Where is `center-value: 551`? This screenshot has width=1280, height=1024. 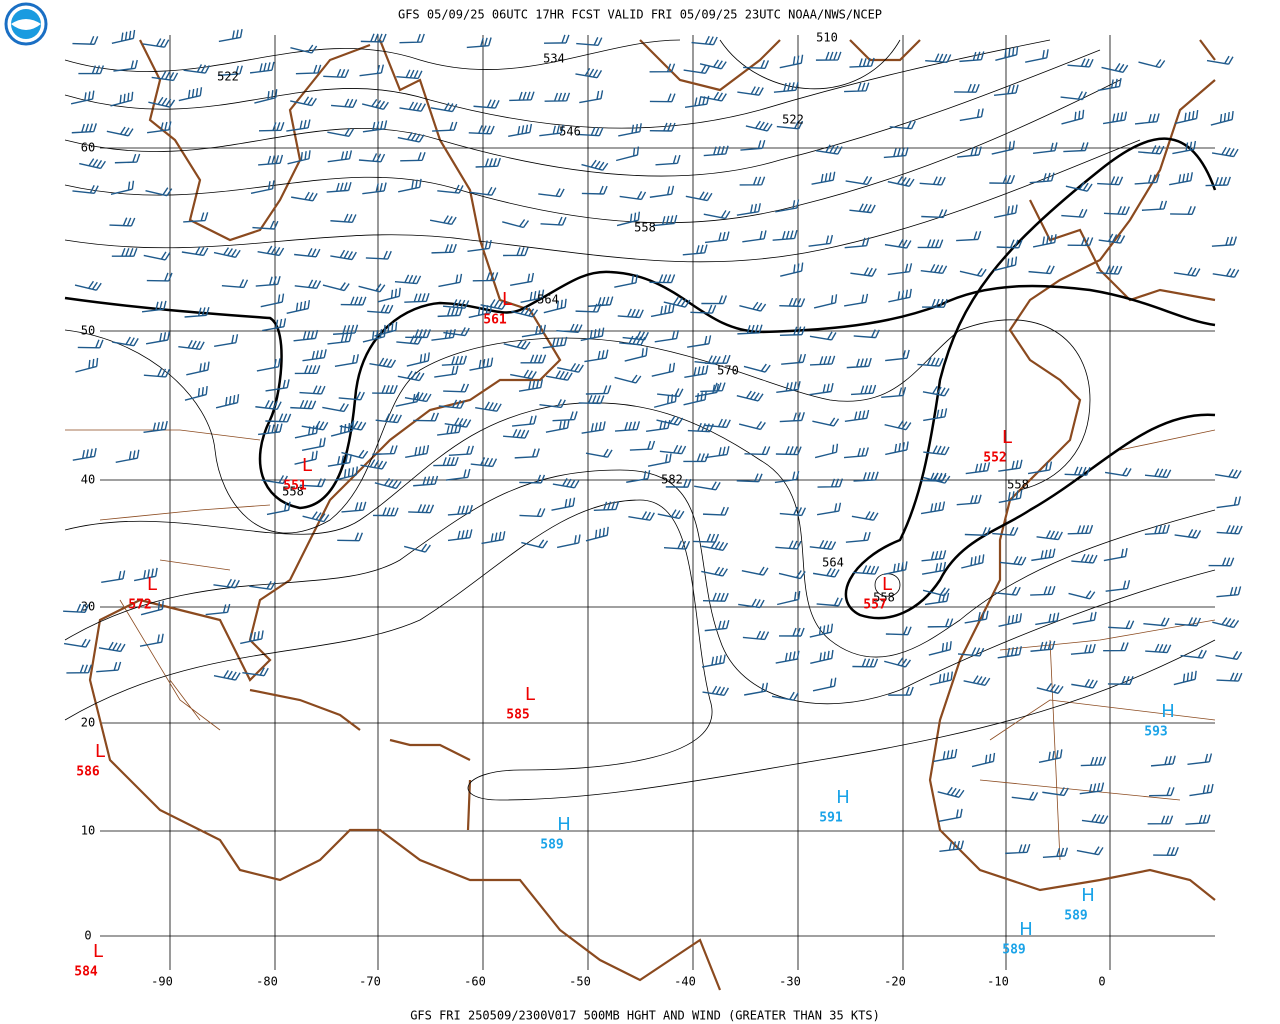
center-value: 551 is located at coordinates (295, 486).